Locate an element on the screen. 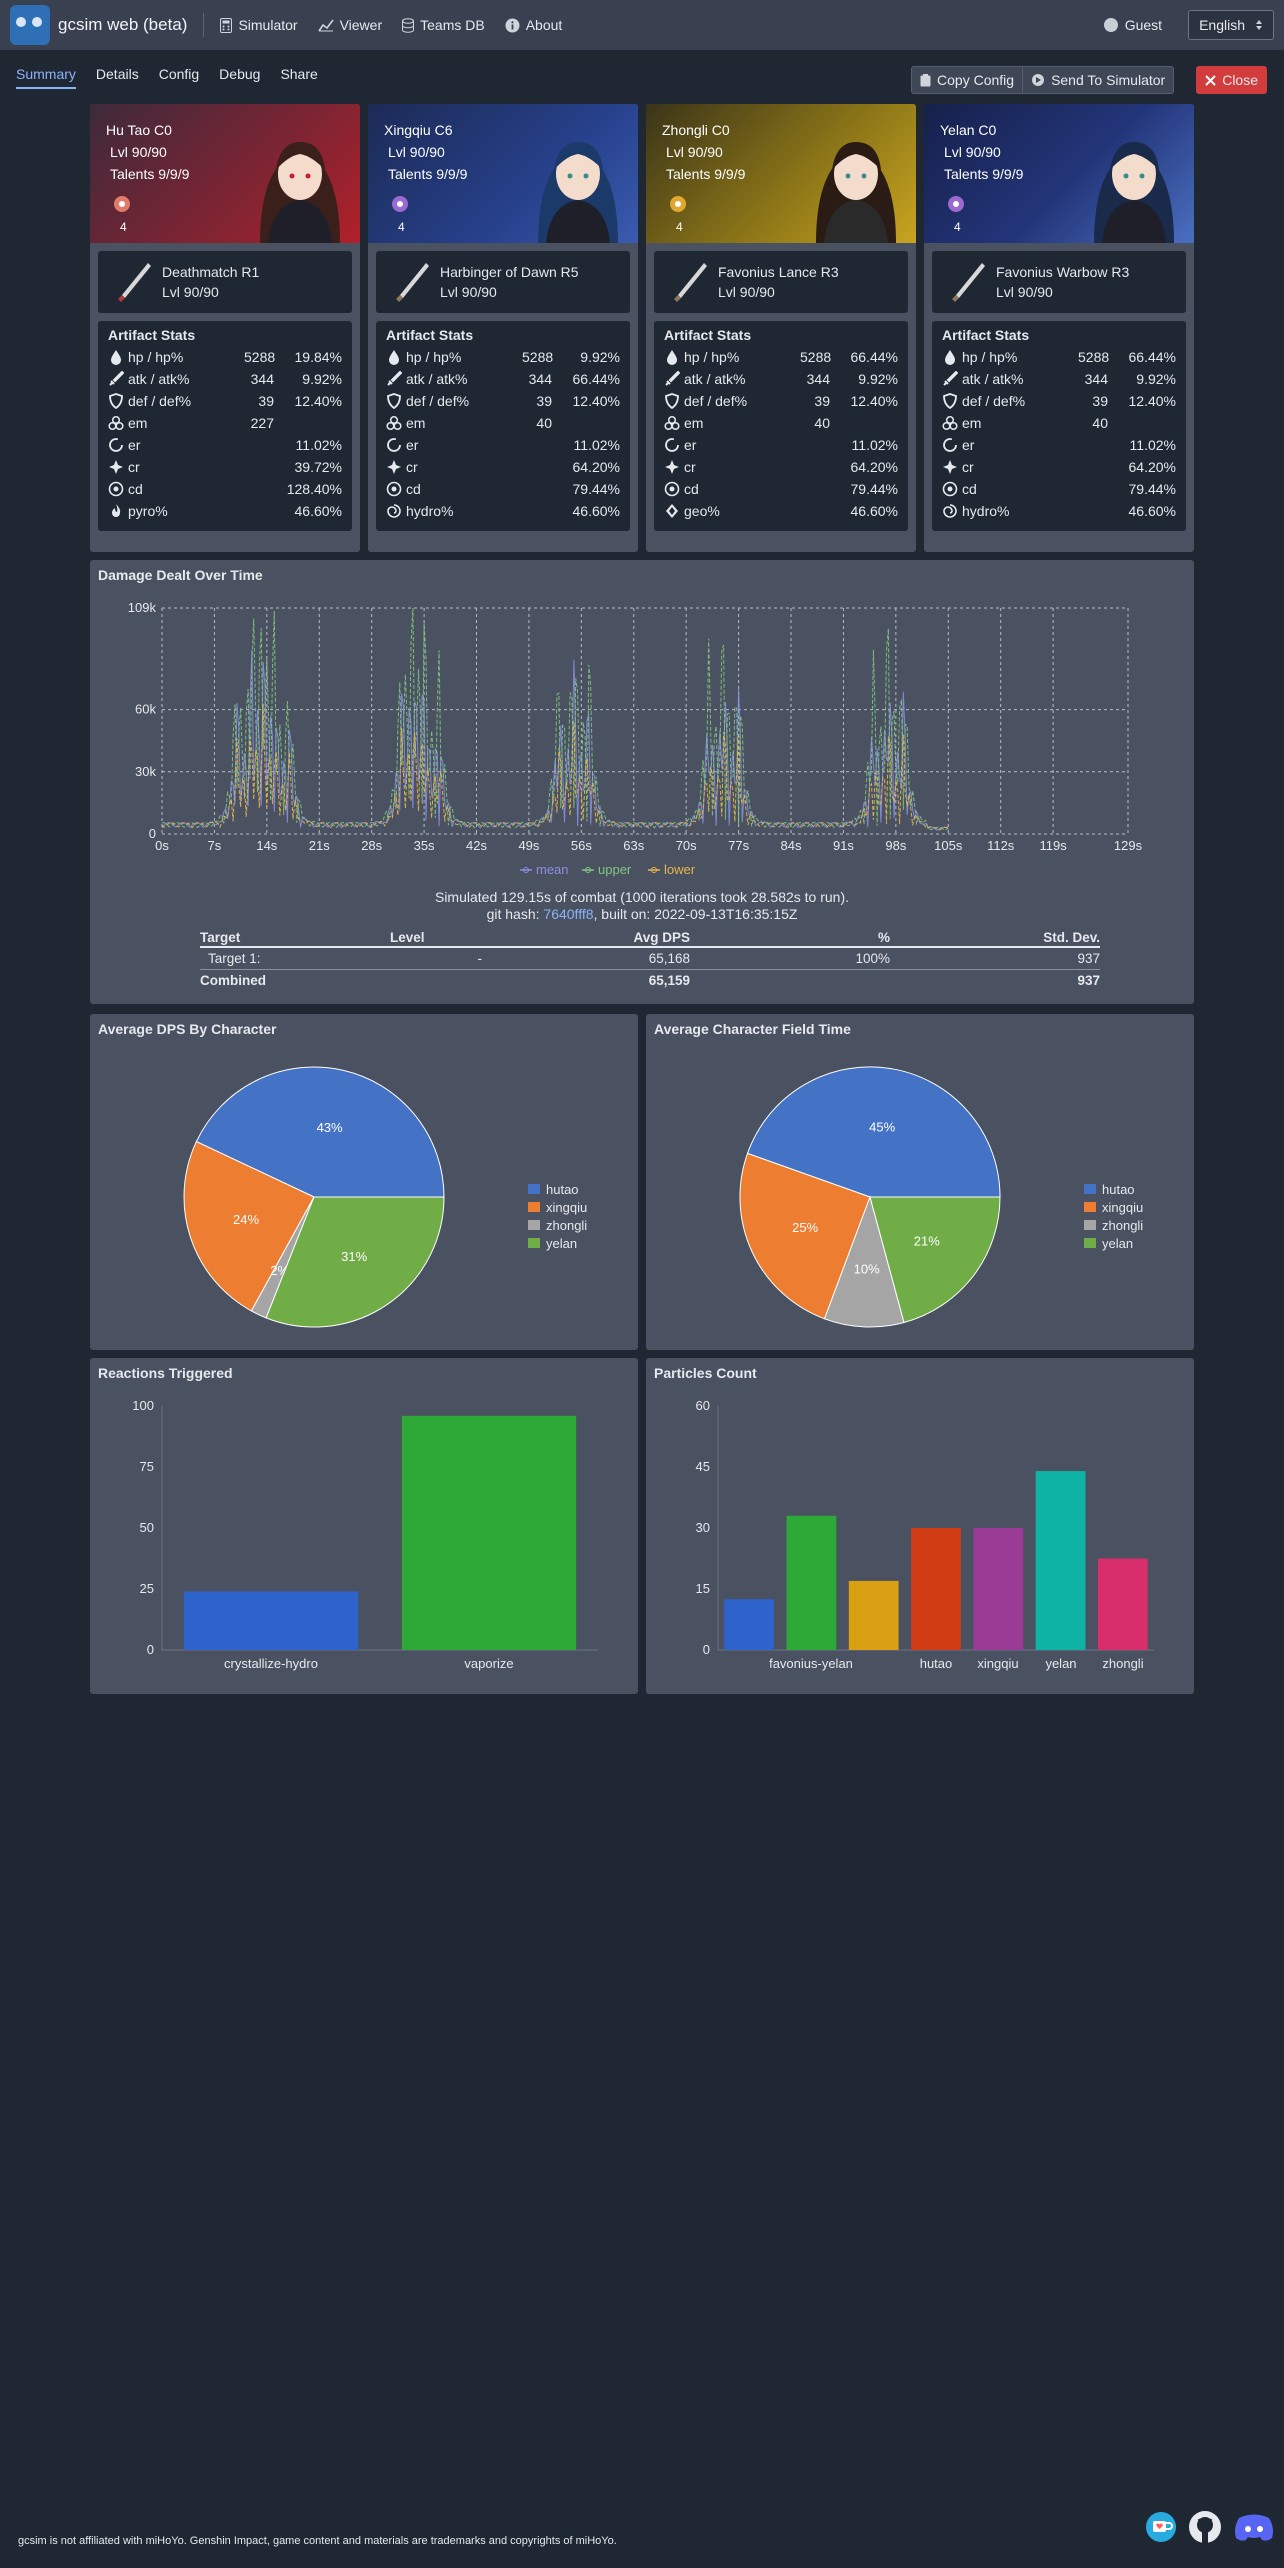  user-menu: Guest is located at coordinates (1132, 25).